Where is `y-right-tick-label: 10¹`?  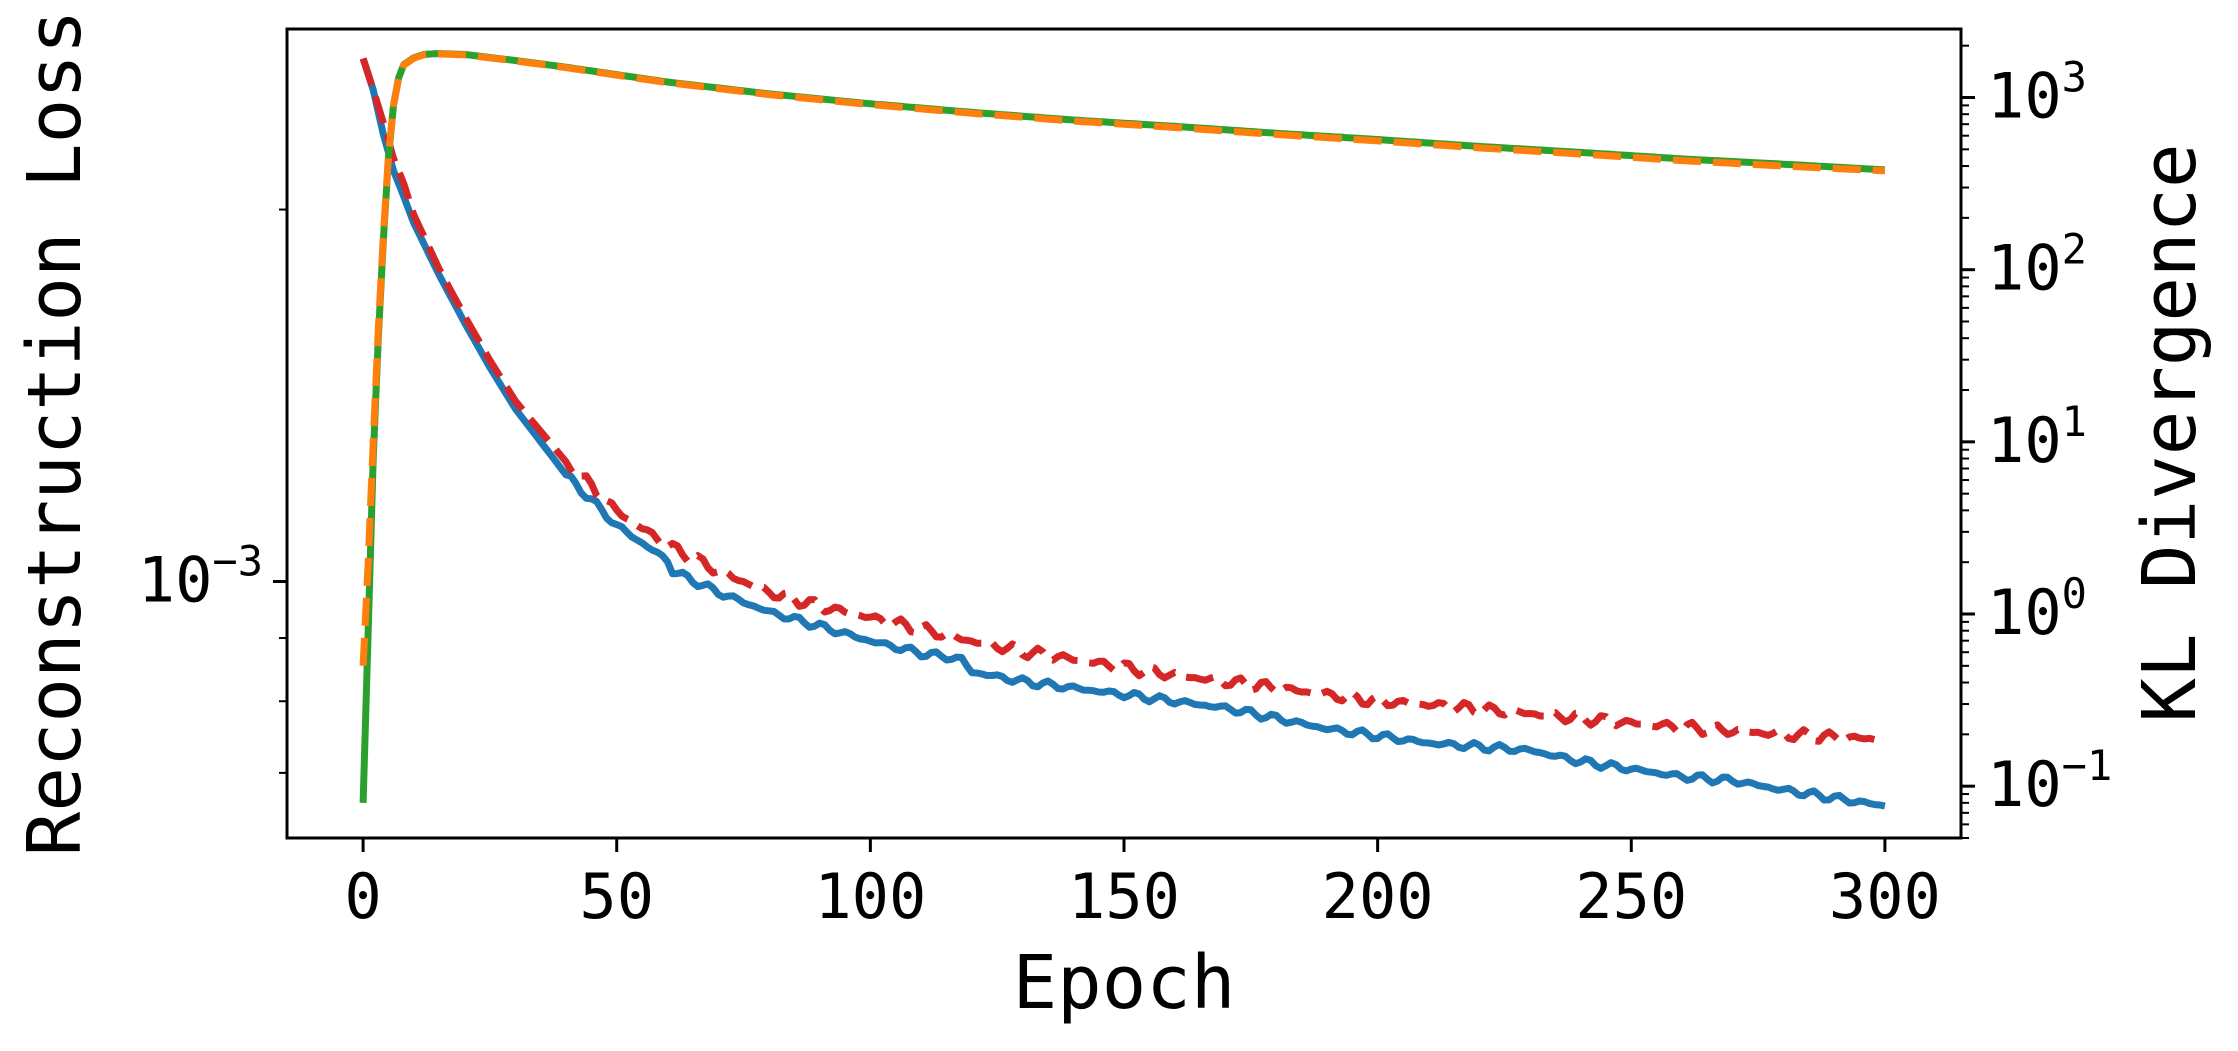 y-right-tick-label: 10¹ is located at coordinates (2037, 437).